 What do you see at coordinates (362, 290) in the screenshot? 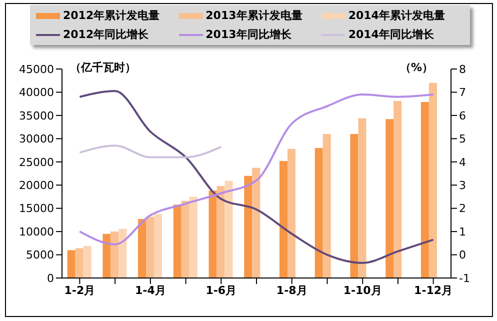
I see `x-tick-label: 1-10月` at bounding box center [362, 290].